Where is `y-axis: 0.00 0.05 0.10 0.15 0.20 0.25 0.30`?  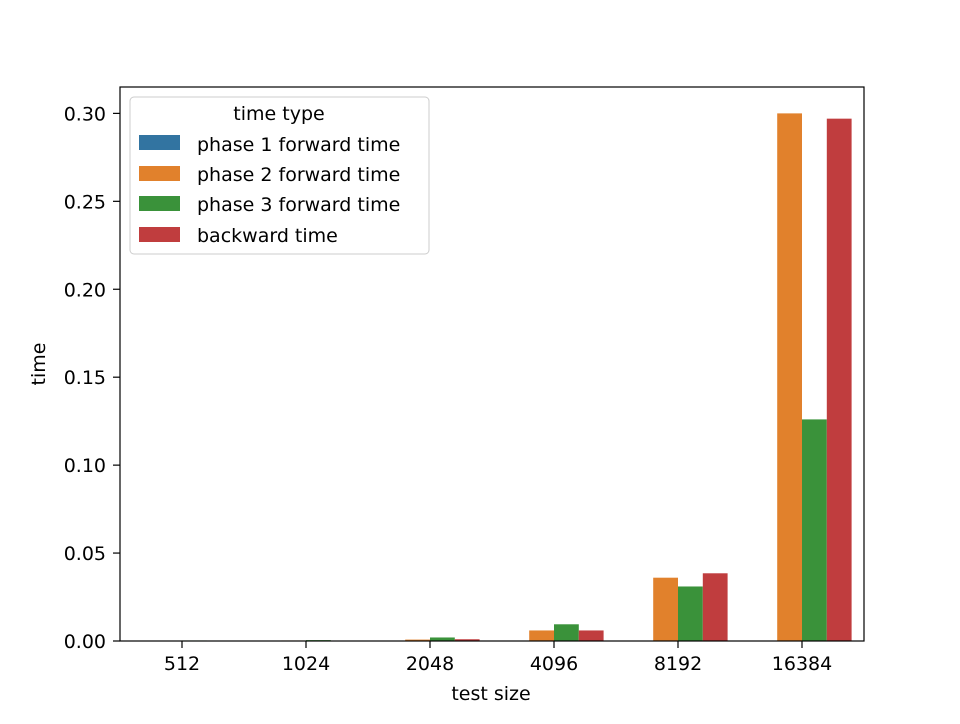 y-axis: 0.00 0.05 0.10 0.15 0.20 0.25 0.30 is located at coordinates (92, 378).